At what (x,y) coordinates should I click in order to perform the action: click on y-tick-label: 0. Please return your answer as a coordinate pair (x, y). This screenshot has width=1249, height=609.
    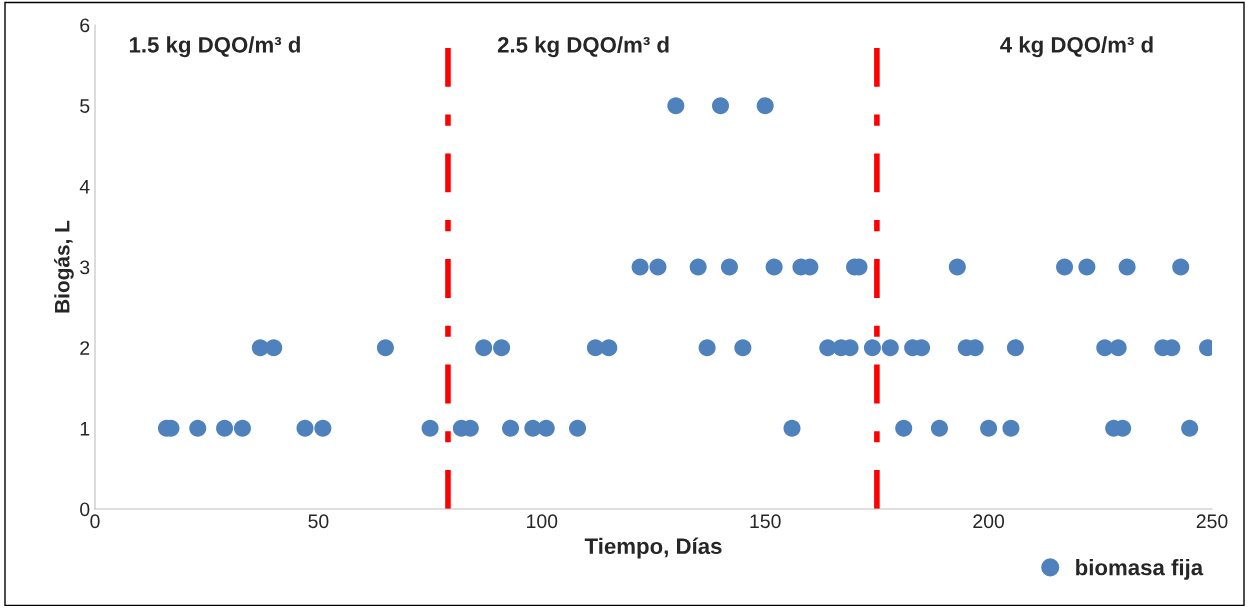
    Looking at the image, I should click on (85, 509).